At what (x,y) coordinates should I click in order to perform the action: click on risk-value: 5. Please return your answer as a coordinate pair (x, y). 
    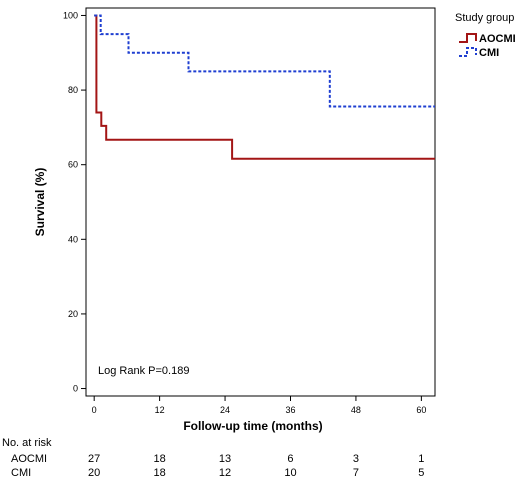
    Looking at the image, I should click on (421, 472).